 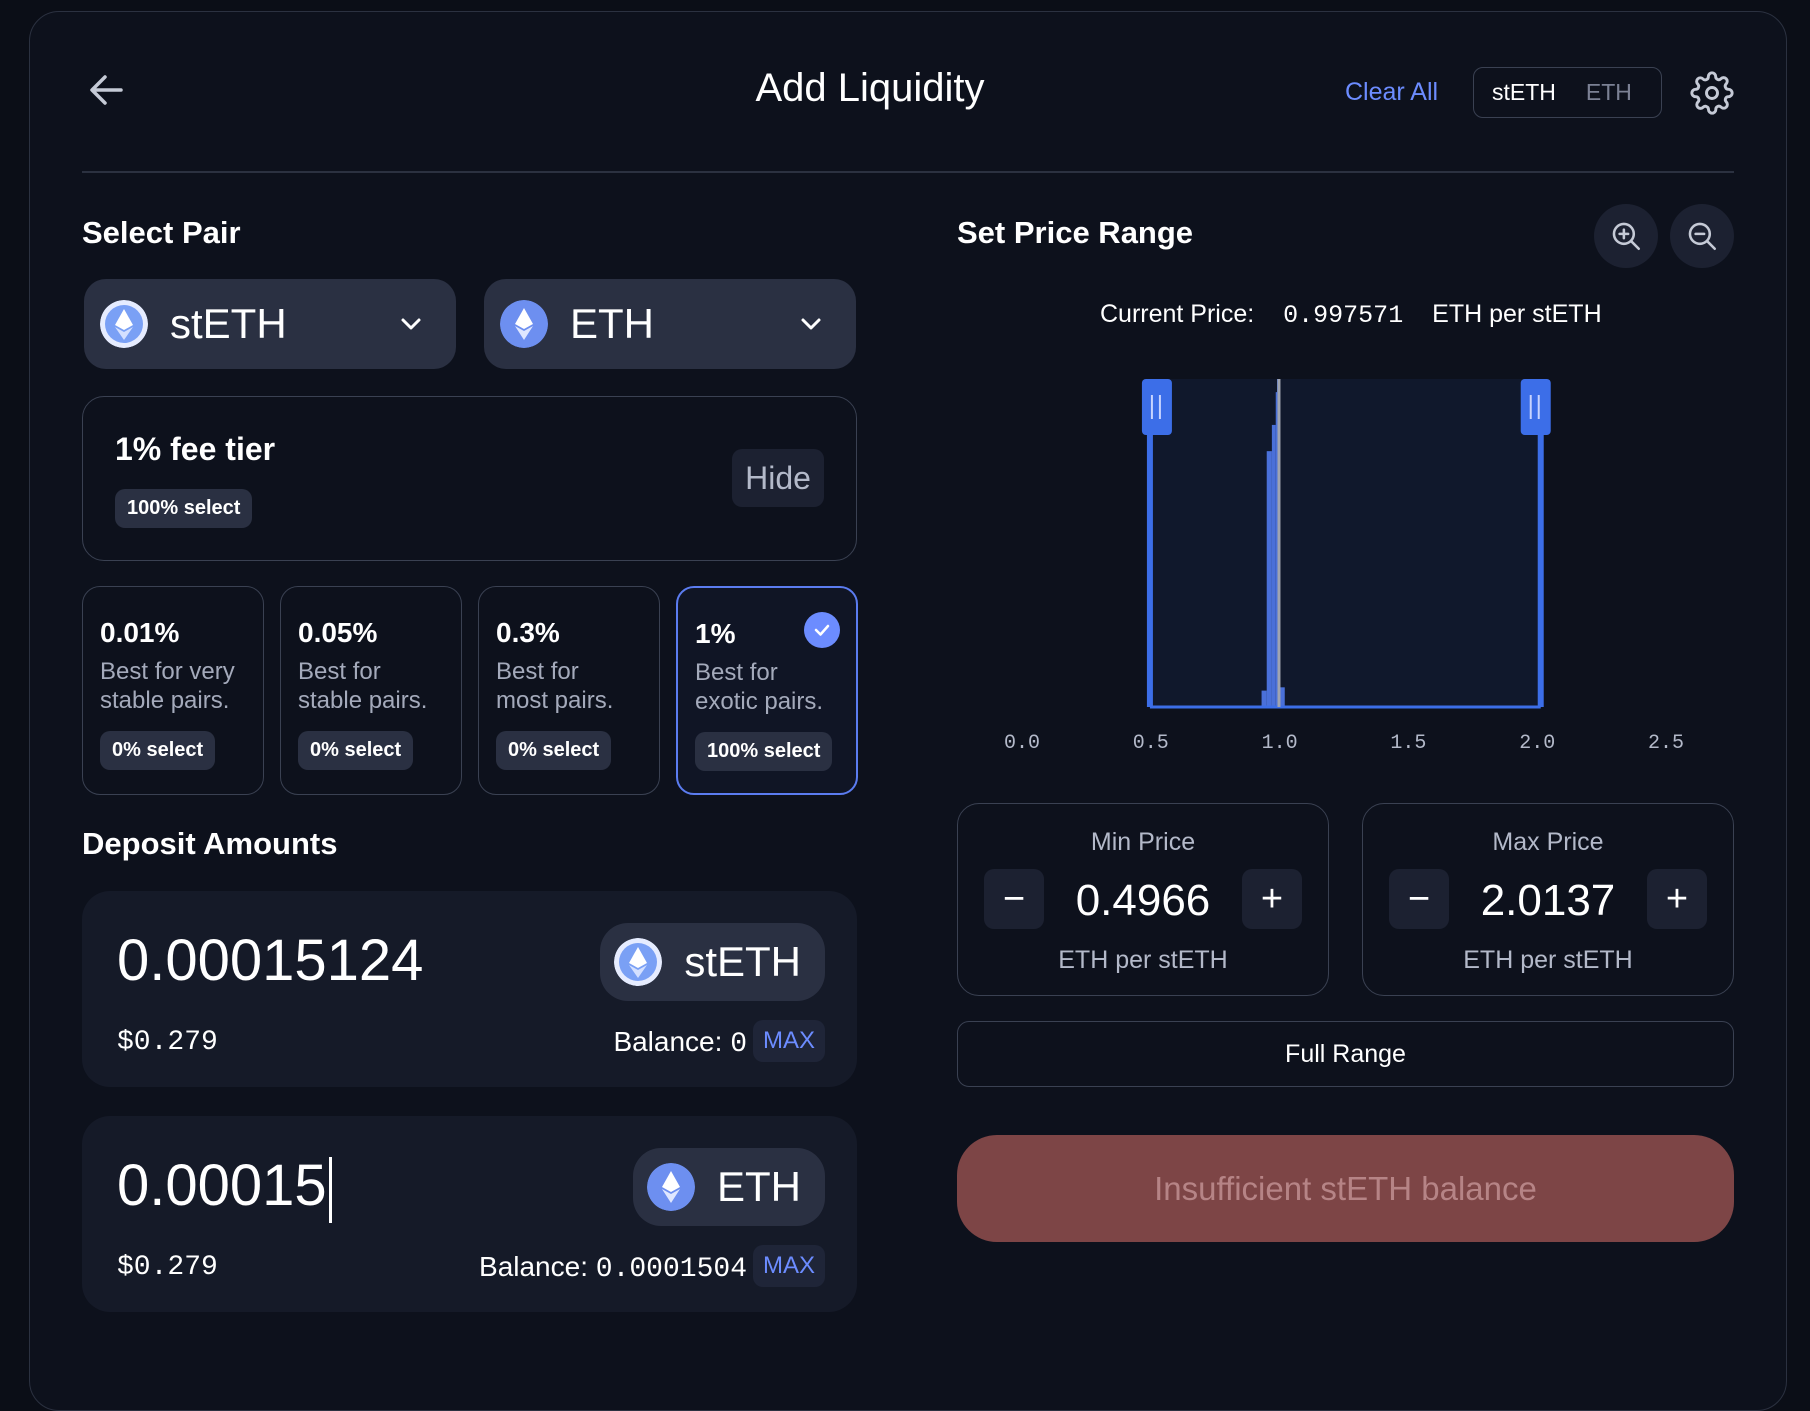 What do you see at coordinates (555, 686) in the screenshot?
I see `fee-tier-desc: Best for most pairs.` at bounding box center [555, 686].